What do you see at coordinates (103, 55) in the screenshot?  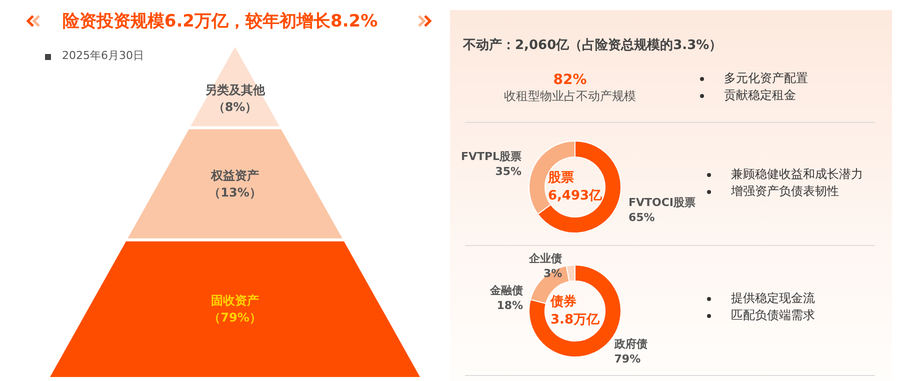 I see `text: 2025年6月30日` at bounding box center [103, 55].